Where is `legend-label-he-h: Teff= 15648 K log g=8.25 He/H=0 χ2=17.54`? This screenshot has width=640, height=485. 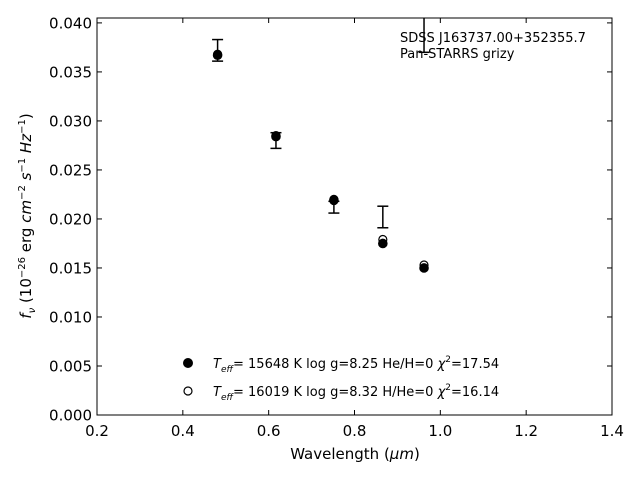 legend-label-he-h: Teff= 15648 K log g=8.25 He/H=0 χ2=17.54 is located at coordinates (356, 365).